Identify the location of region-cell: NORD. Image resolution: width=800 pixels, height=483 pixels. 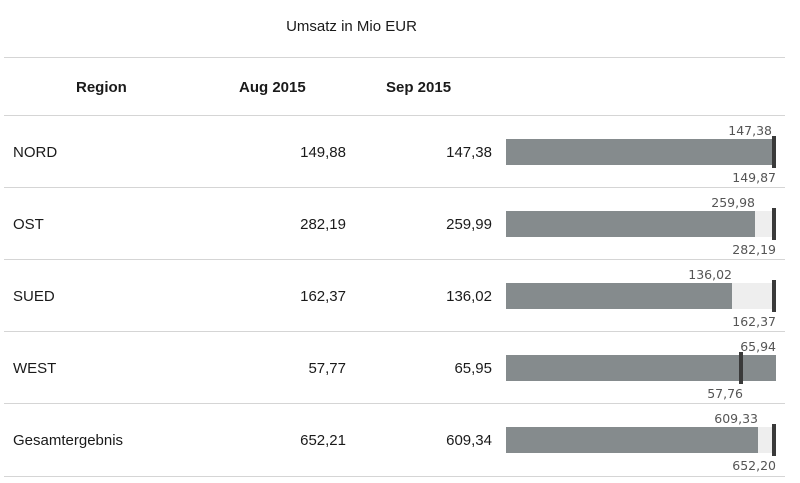
(35, 152).